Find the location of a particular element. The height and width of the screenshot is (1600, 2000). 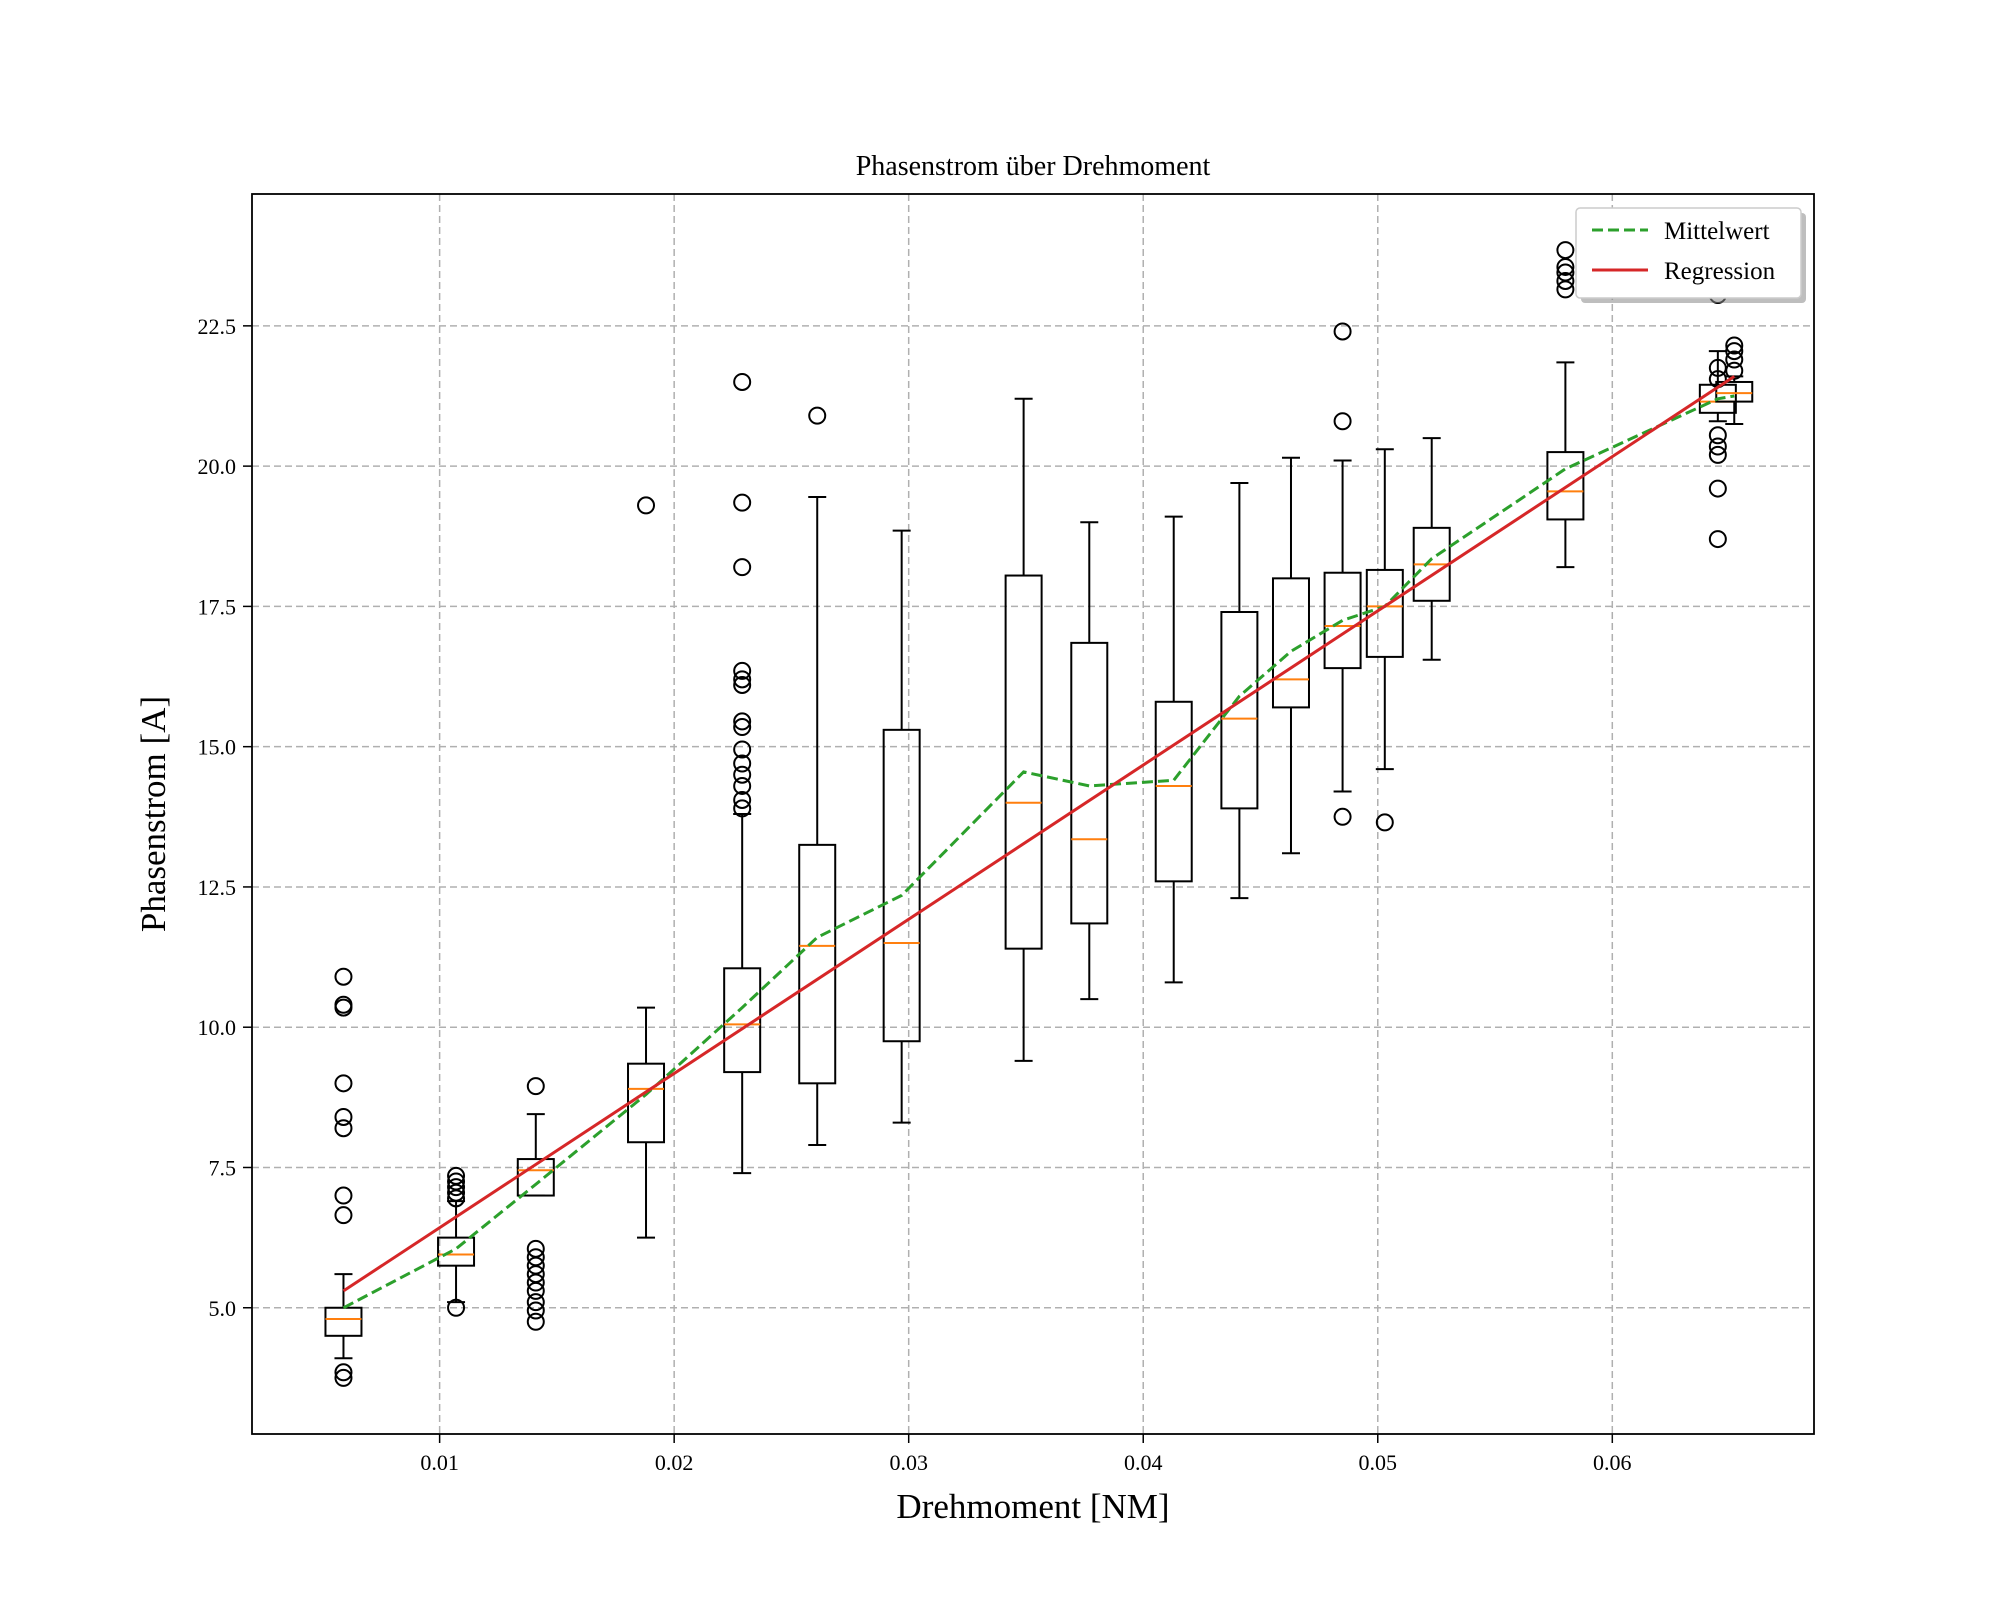

x-tick-label: 0.06 is located at coordinates (1612, 1462).